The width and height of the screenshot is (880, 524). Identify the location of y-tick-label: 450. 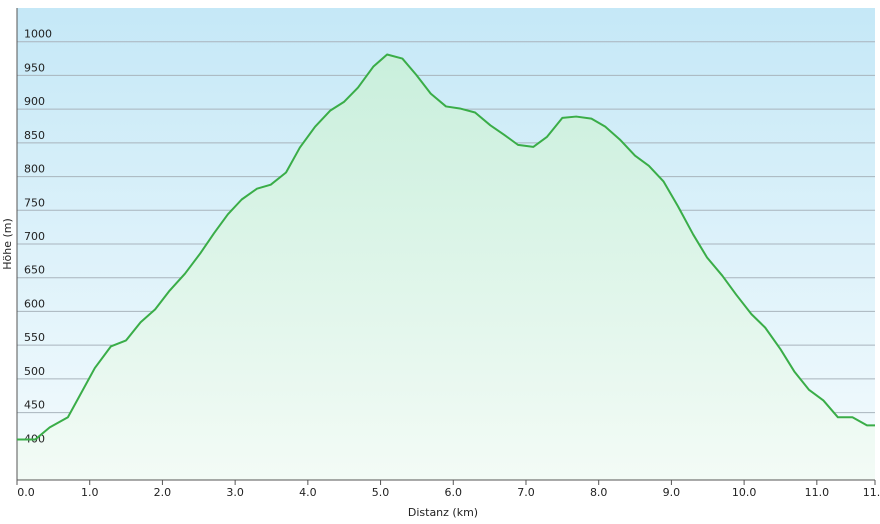
(34, 405).